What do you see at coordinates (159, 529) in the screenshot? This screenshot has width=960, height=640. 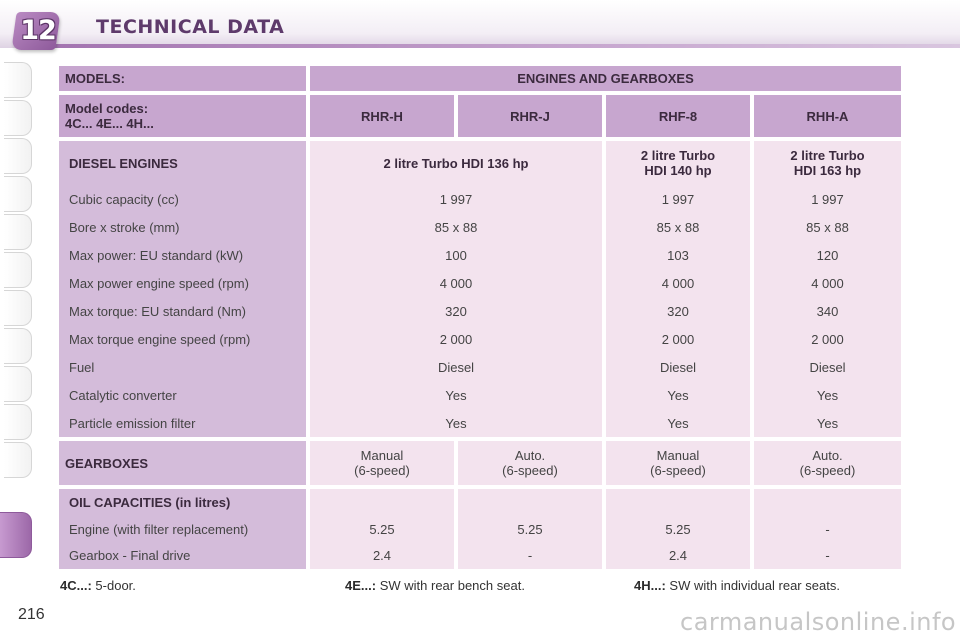 I see `oil-engine-label: Engine (with filter replacement)` at bounding box center [159, 529].